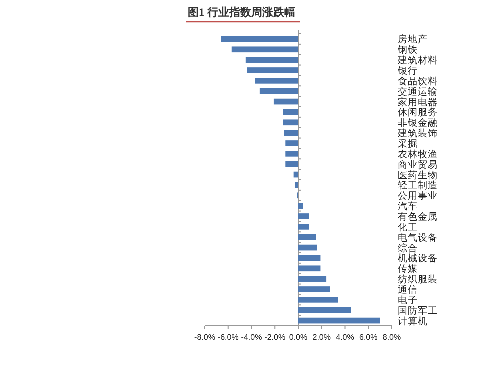 This screenshot has height=365, width=499. Describe the element at coordinates (408, 290) in the screenshot. I see `y-tick-label: 通信` at that location.